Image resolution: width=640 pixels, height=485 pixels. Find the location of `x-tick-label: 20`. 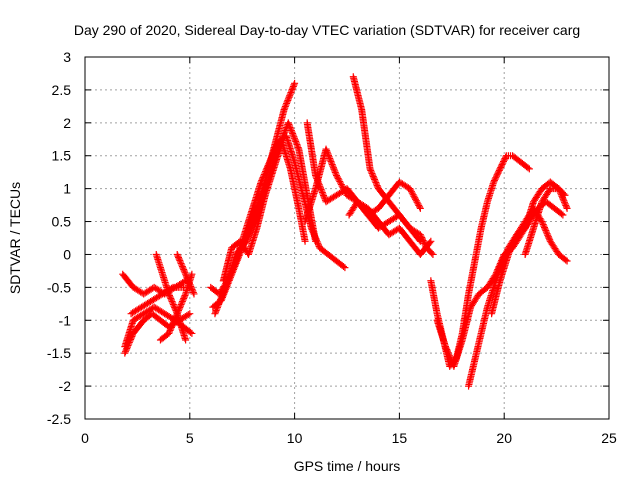

x-tick-label: 20 is located at coordinates (504, 438).